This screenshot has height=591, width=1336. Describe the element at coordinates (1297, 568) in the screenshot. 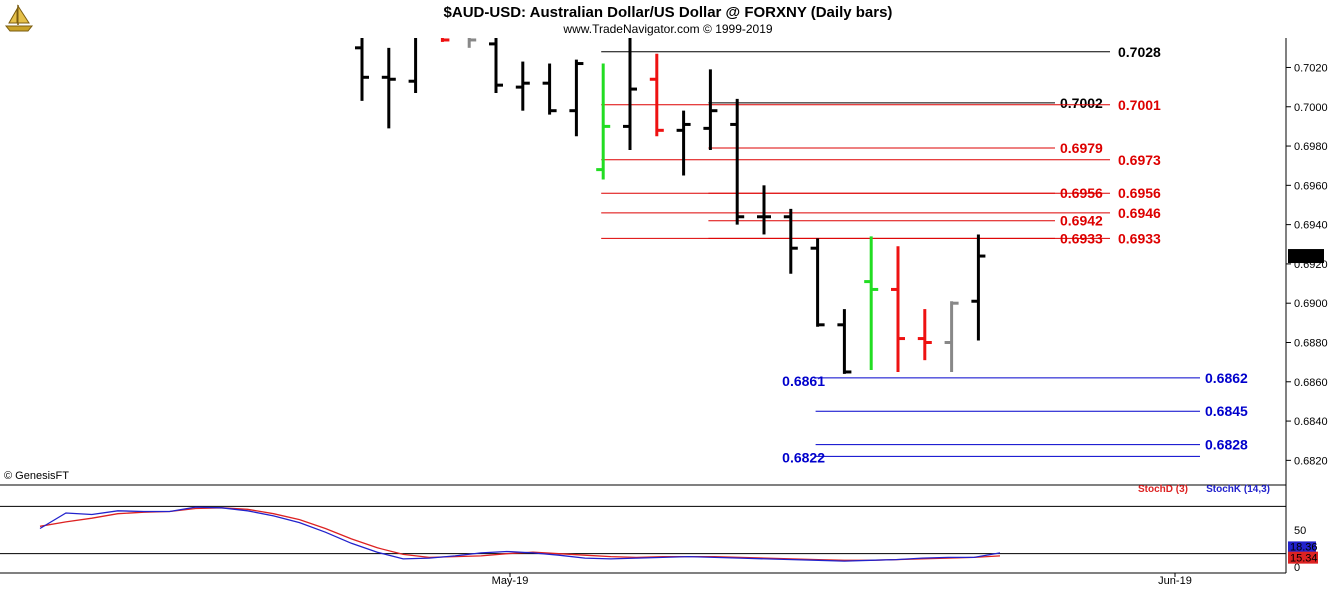

I see `stoch-tick-label: 0` at that location.